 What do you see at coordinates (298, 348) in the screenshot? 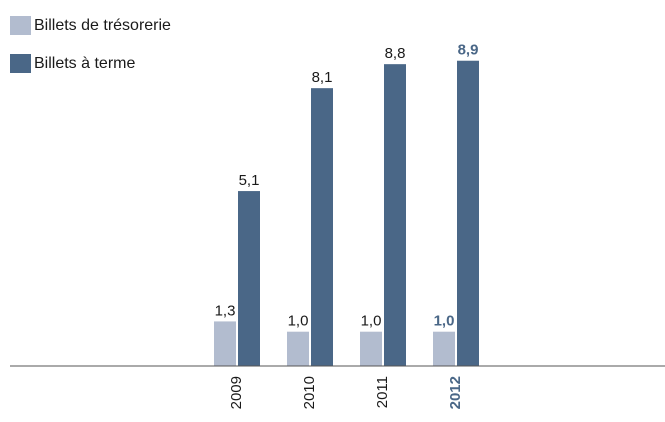
I see `bar-billets-de-tresorerie-2010` at bounding box center [298, 348].